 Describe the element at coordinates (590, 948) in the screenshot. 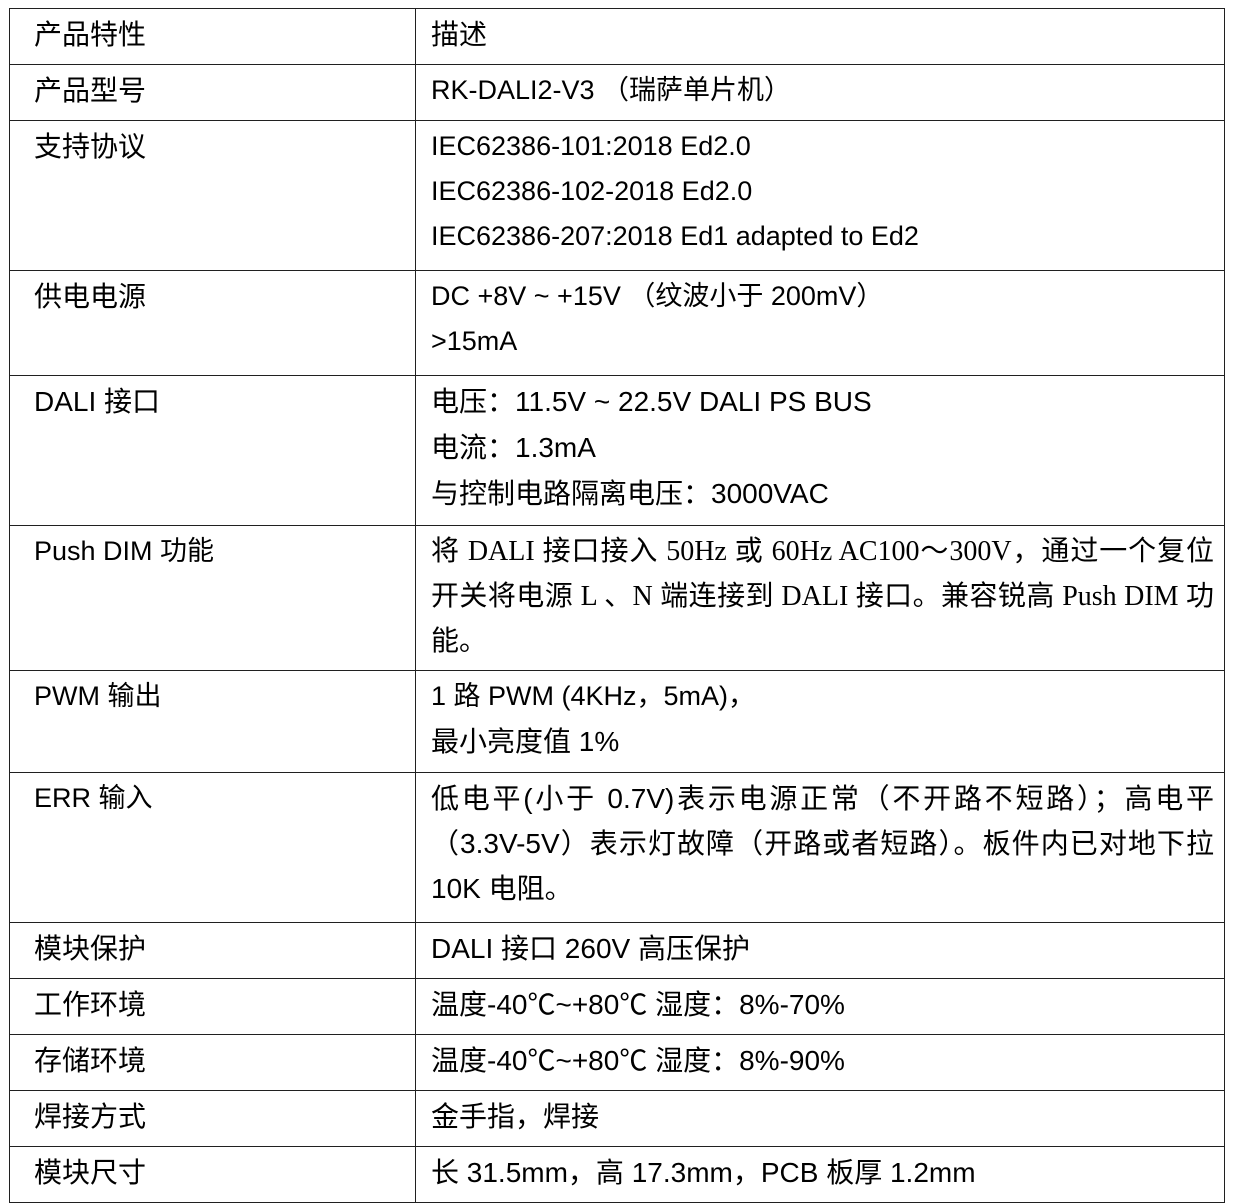

I see `description-line: DALI 接口 260V 高压保护` at that location.